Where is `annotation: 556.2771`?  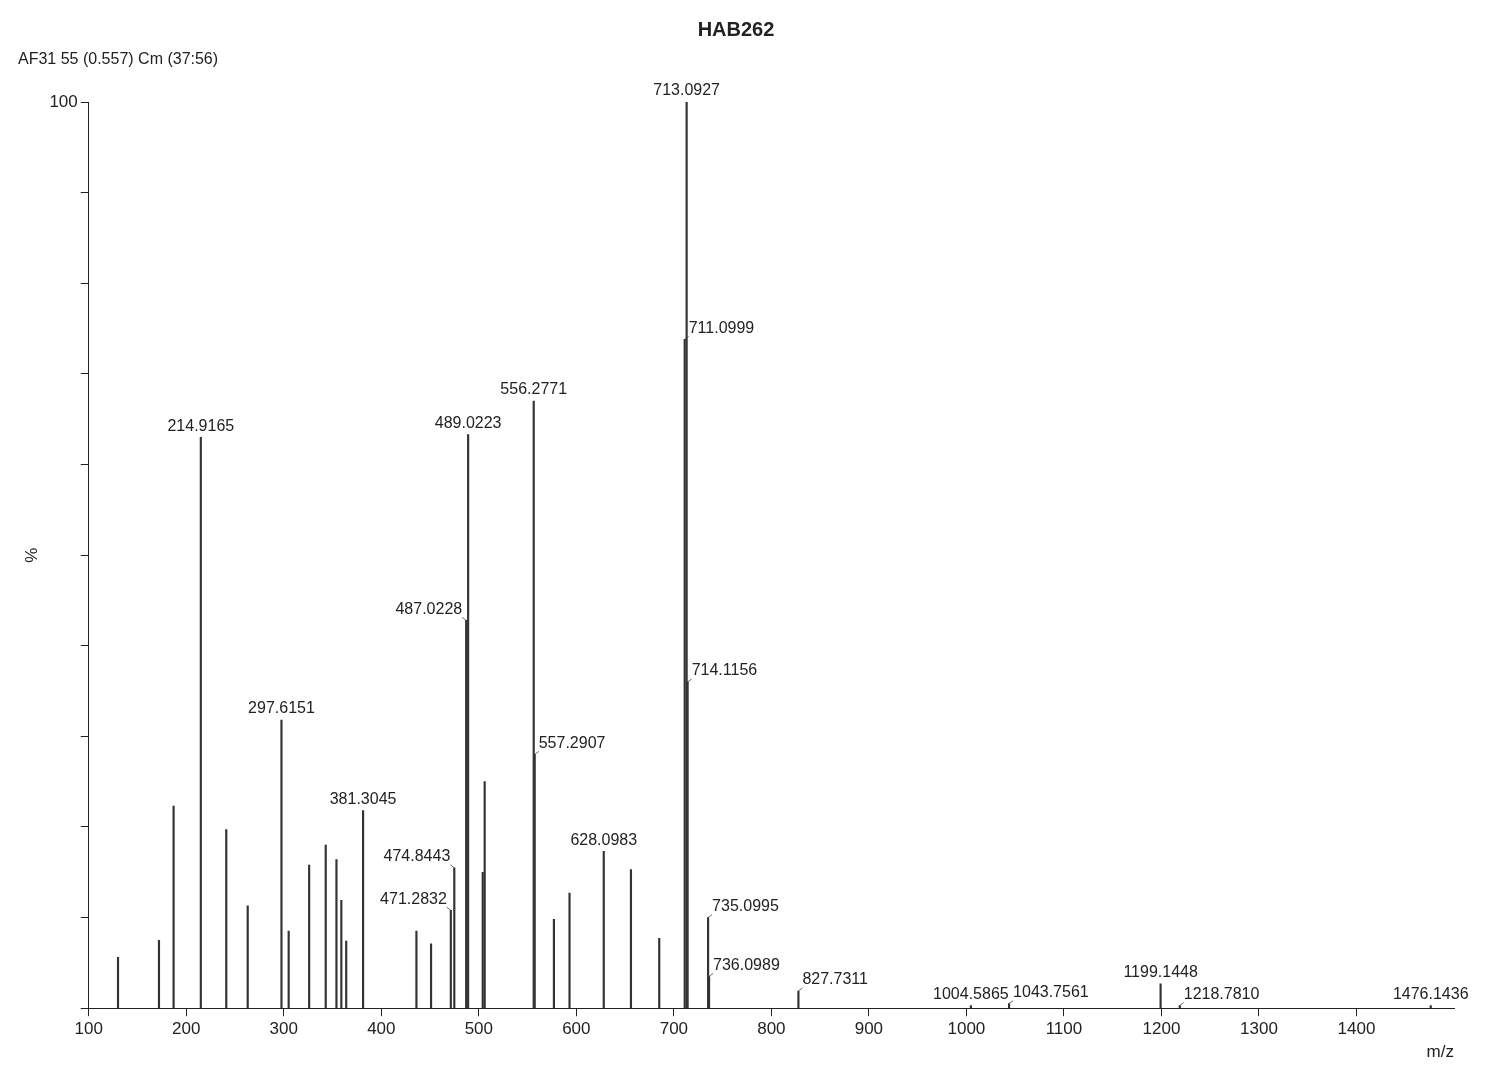 annotation: 556.2771 is located at coordinates (534, 389).